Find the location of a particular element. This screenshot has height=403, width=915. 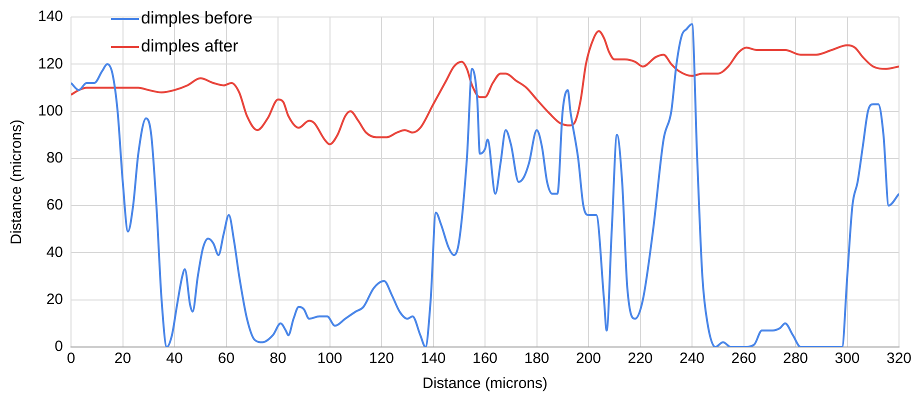

y-tick-label: 0 is located at coordinates (59, 347).